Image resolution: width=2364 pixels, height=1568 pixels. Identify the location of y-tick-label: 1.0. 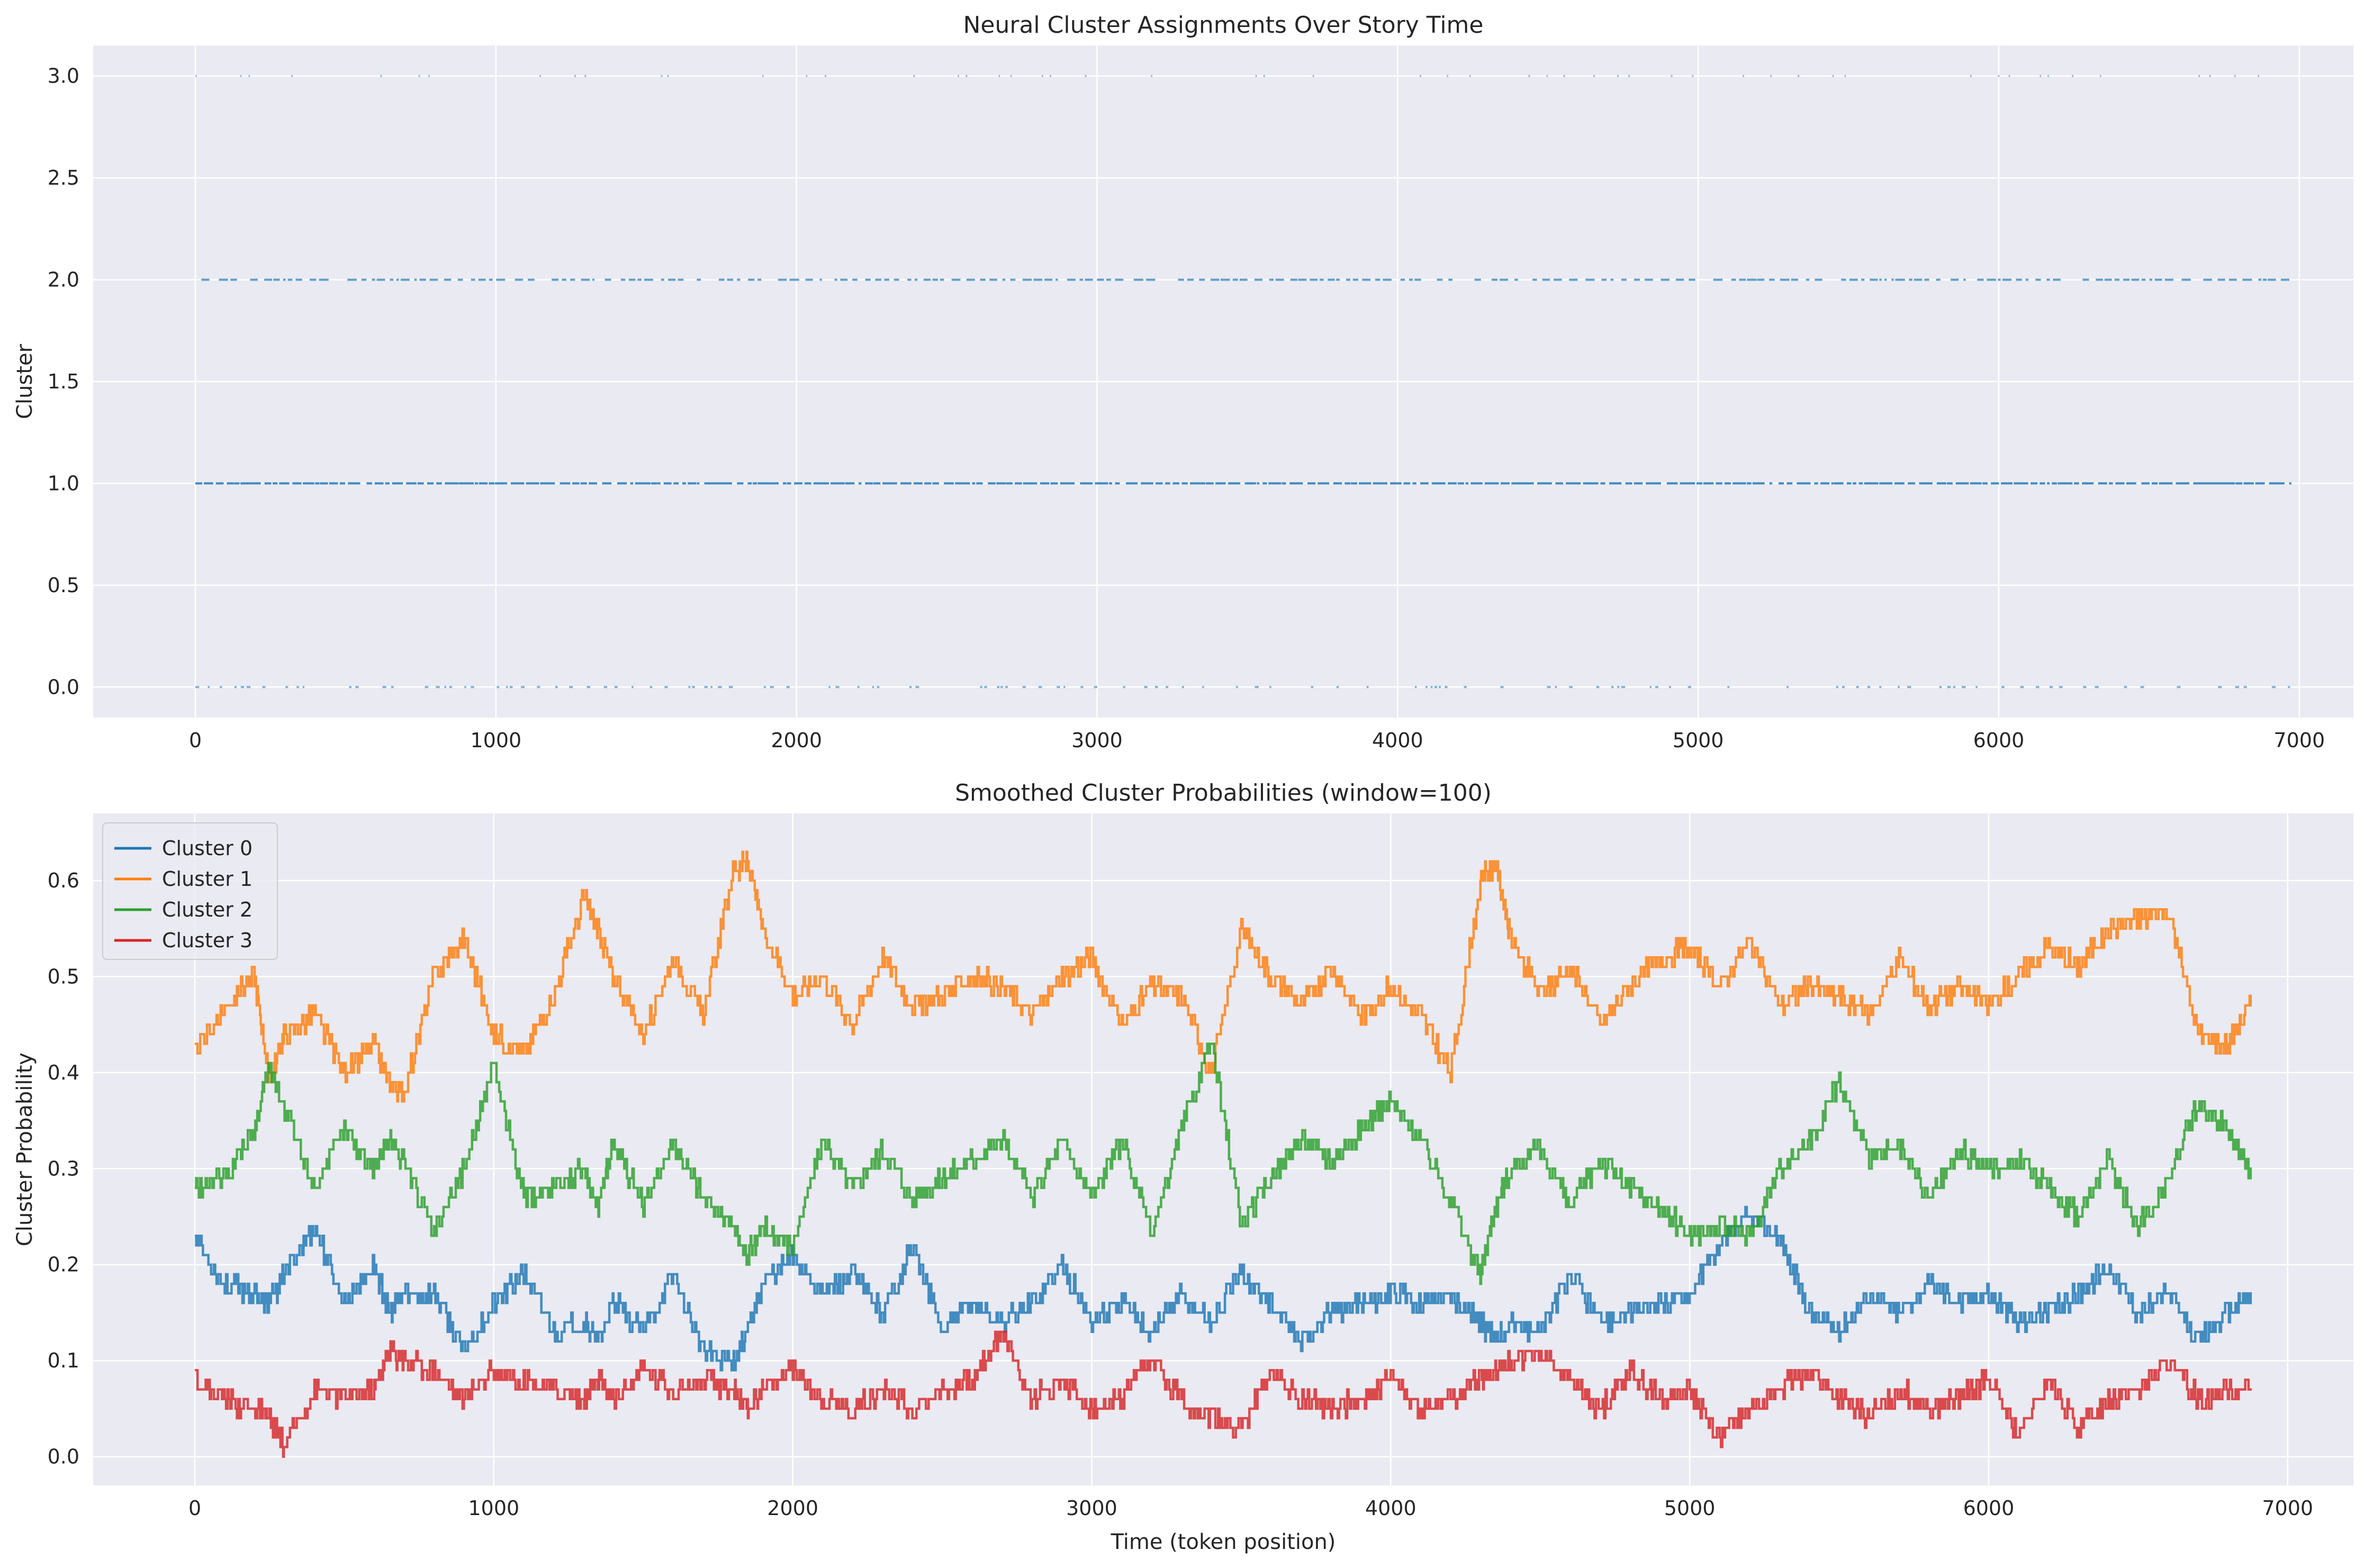
(63, 483).